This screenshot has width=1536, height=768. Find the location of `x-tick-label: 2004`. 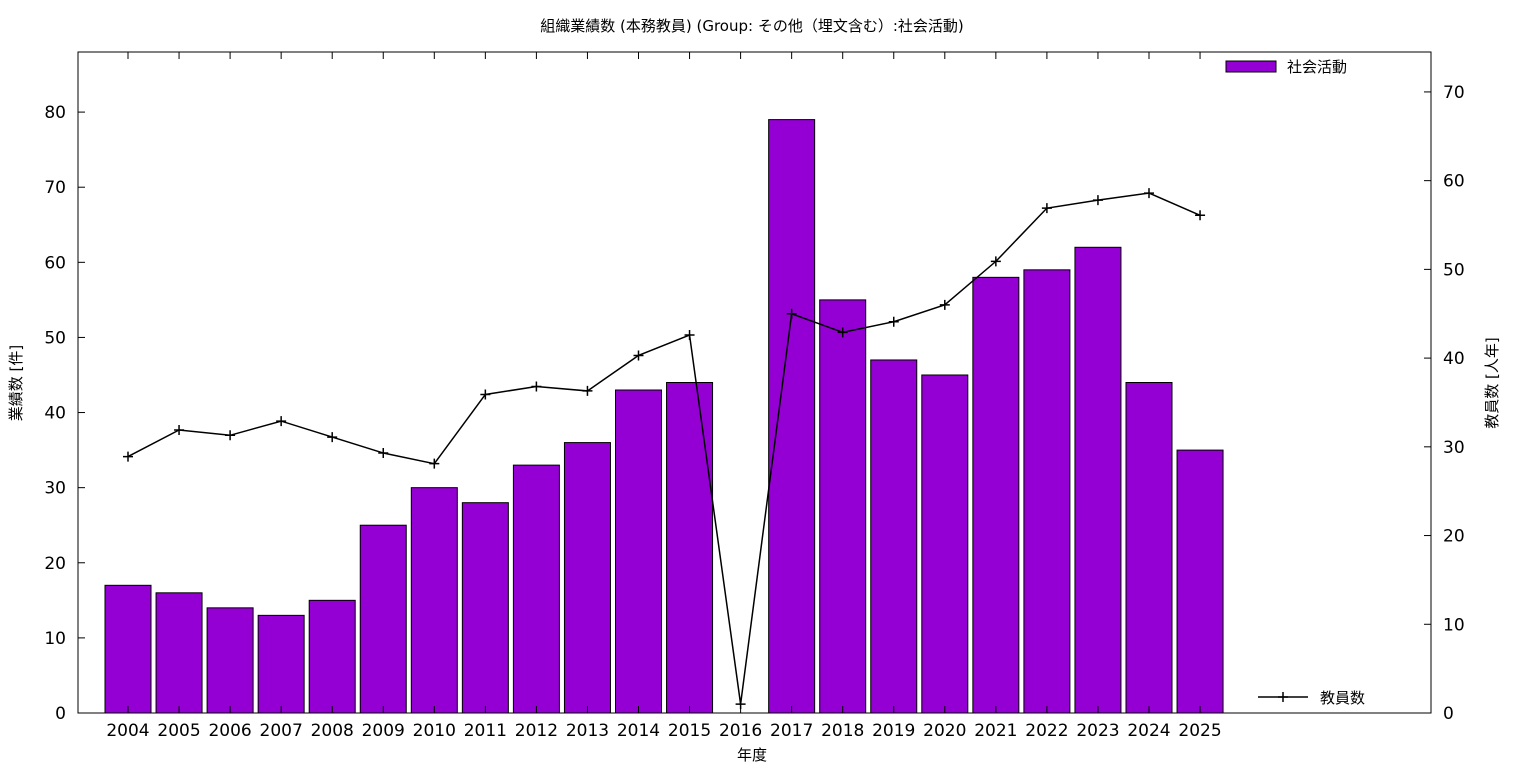

x-tick-label: 2004 is located at coordinates (127, 731).